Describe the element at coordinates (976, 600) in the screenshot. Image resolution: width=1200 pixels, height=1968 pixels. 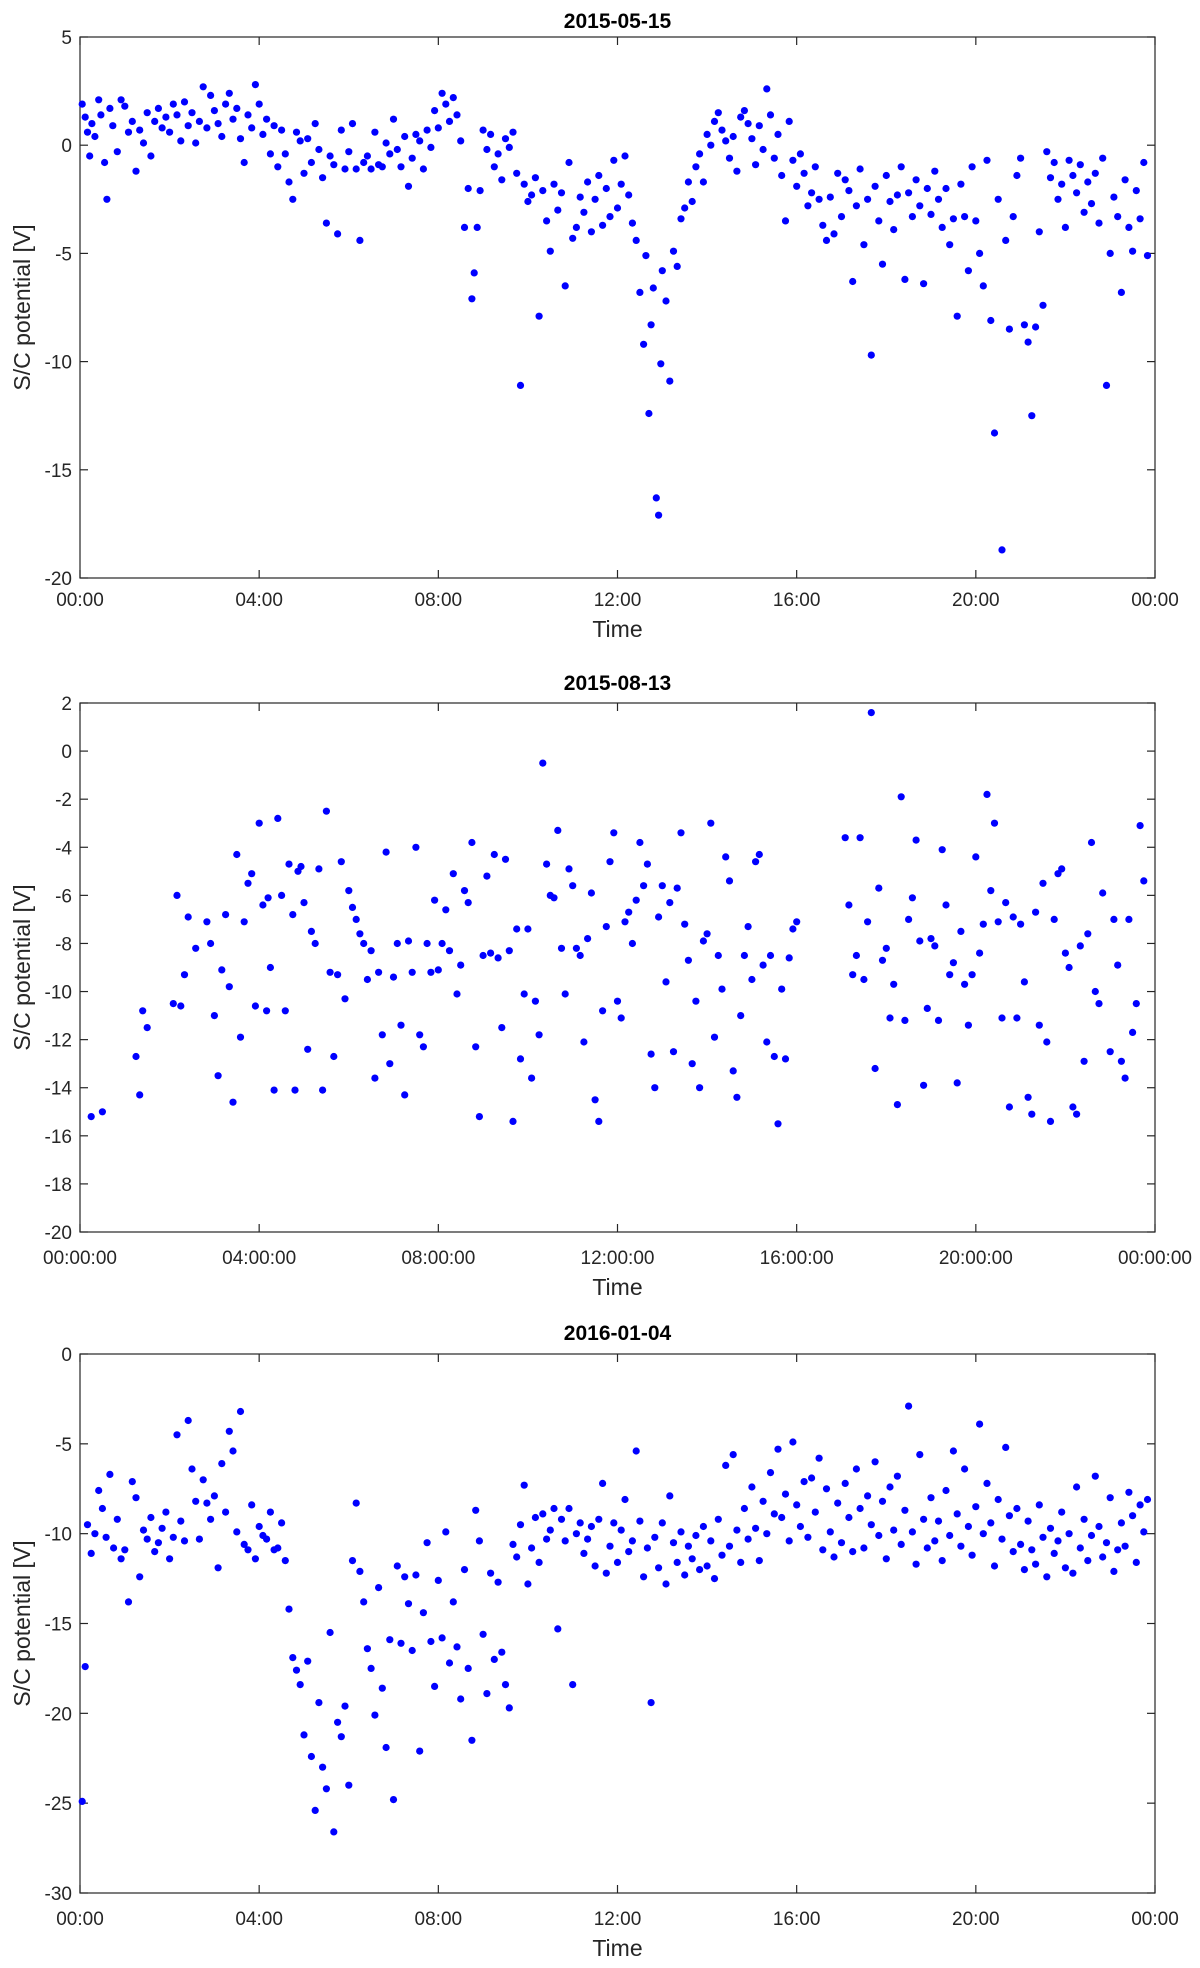
I see `x-tick-label: 20:00` at that location.